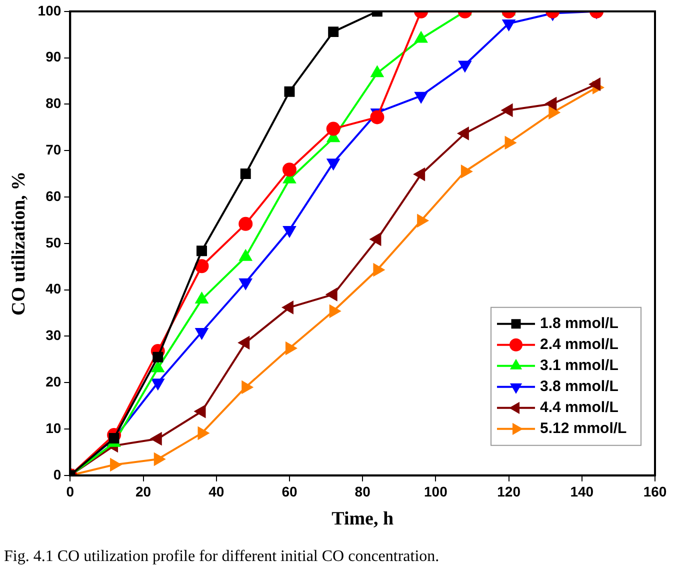 The image size is (675, 586). What do you see at coordinates (655, 492) in the screenshot?
I see `x-tick-label: 160` at bounding box center [655, 492].